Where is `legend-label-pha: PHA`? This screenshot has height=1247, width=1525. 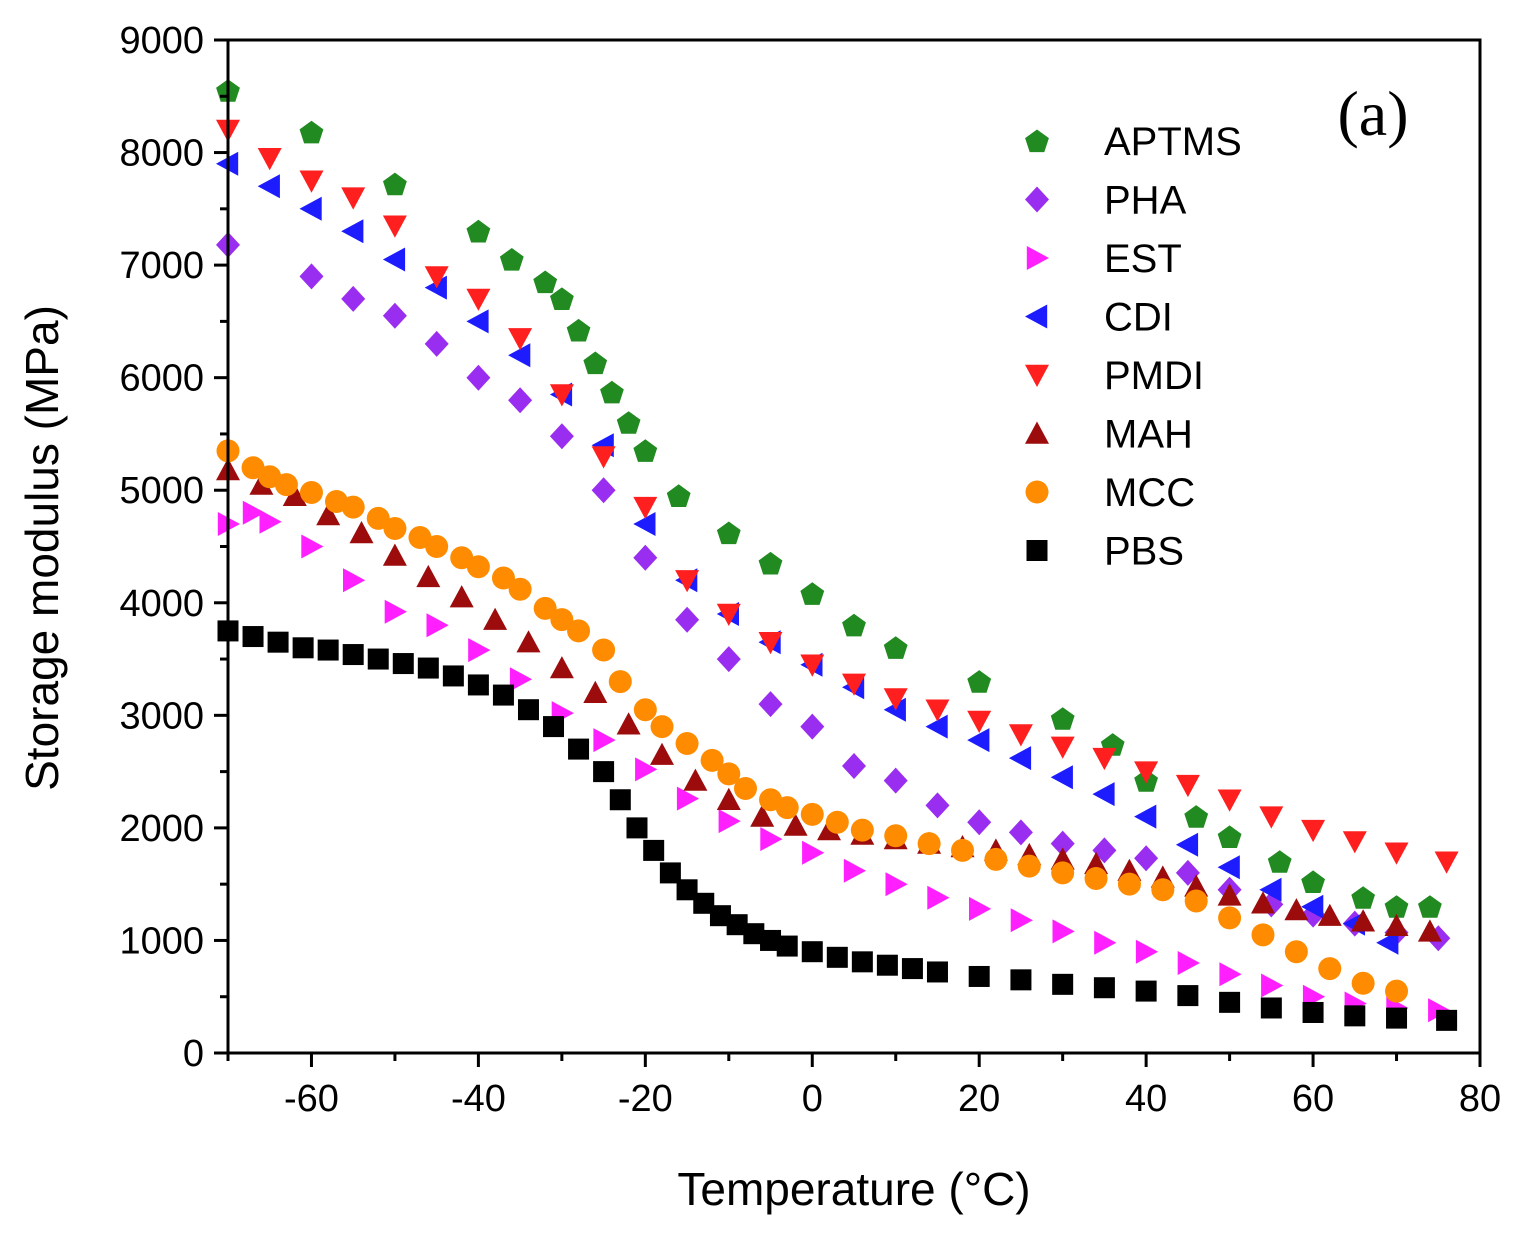
legend-label-pha: PHA is located at coordinates (1145, 201).